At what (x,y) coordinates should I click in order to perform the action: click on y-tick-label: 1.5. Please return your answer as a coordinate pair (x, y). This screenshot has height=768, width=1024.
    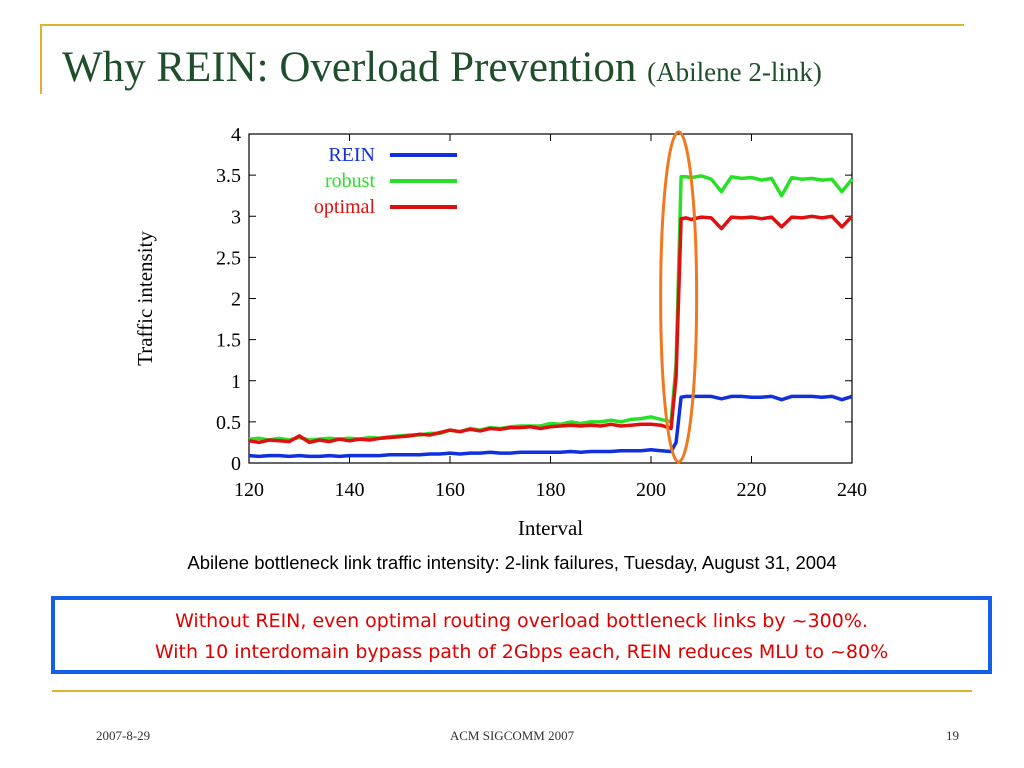
    Looking at the image, I should click on (228, 341).